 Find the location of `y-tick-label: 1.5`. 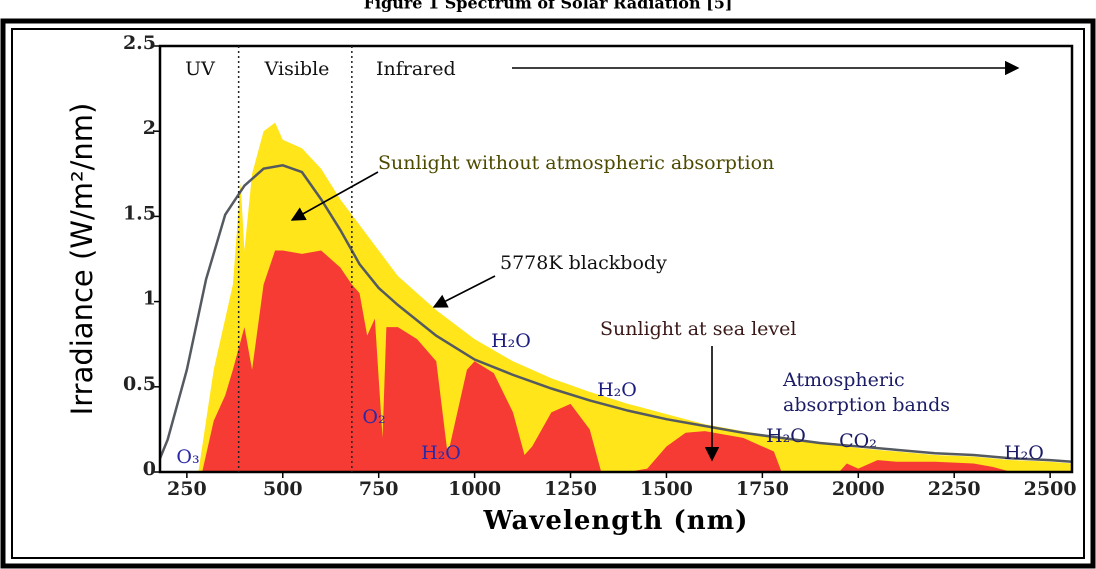

y-tick-label: 1.5 is located at coordinates (139, 213).